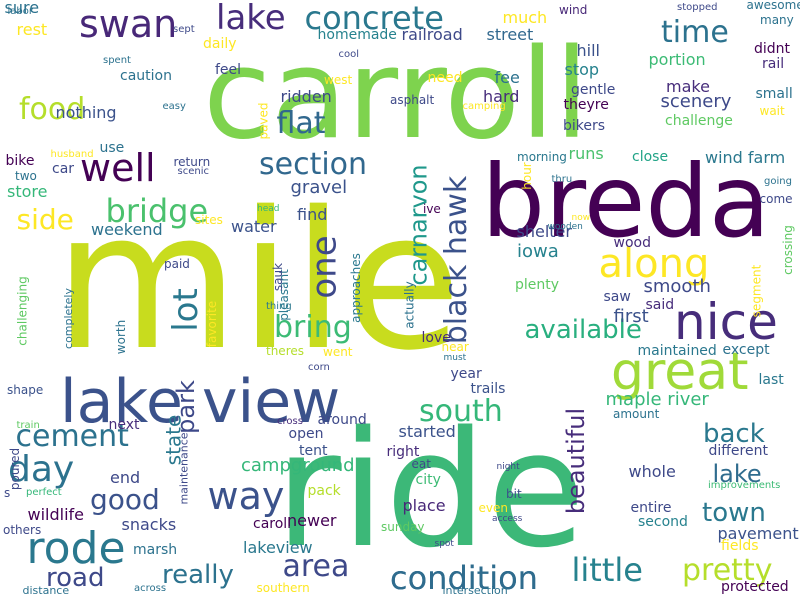  Describe the element at coordinates (117, 60) in the screenshot. I see `word-spent: spent` at that location.